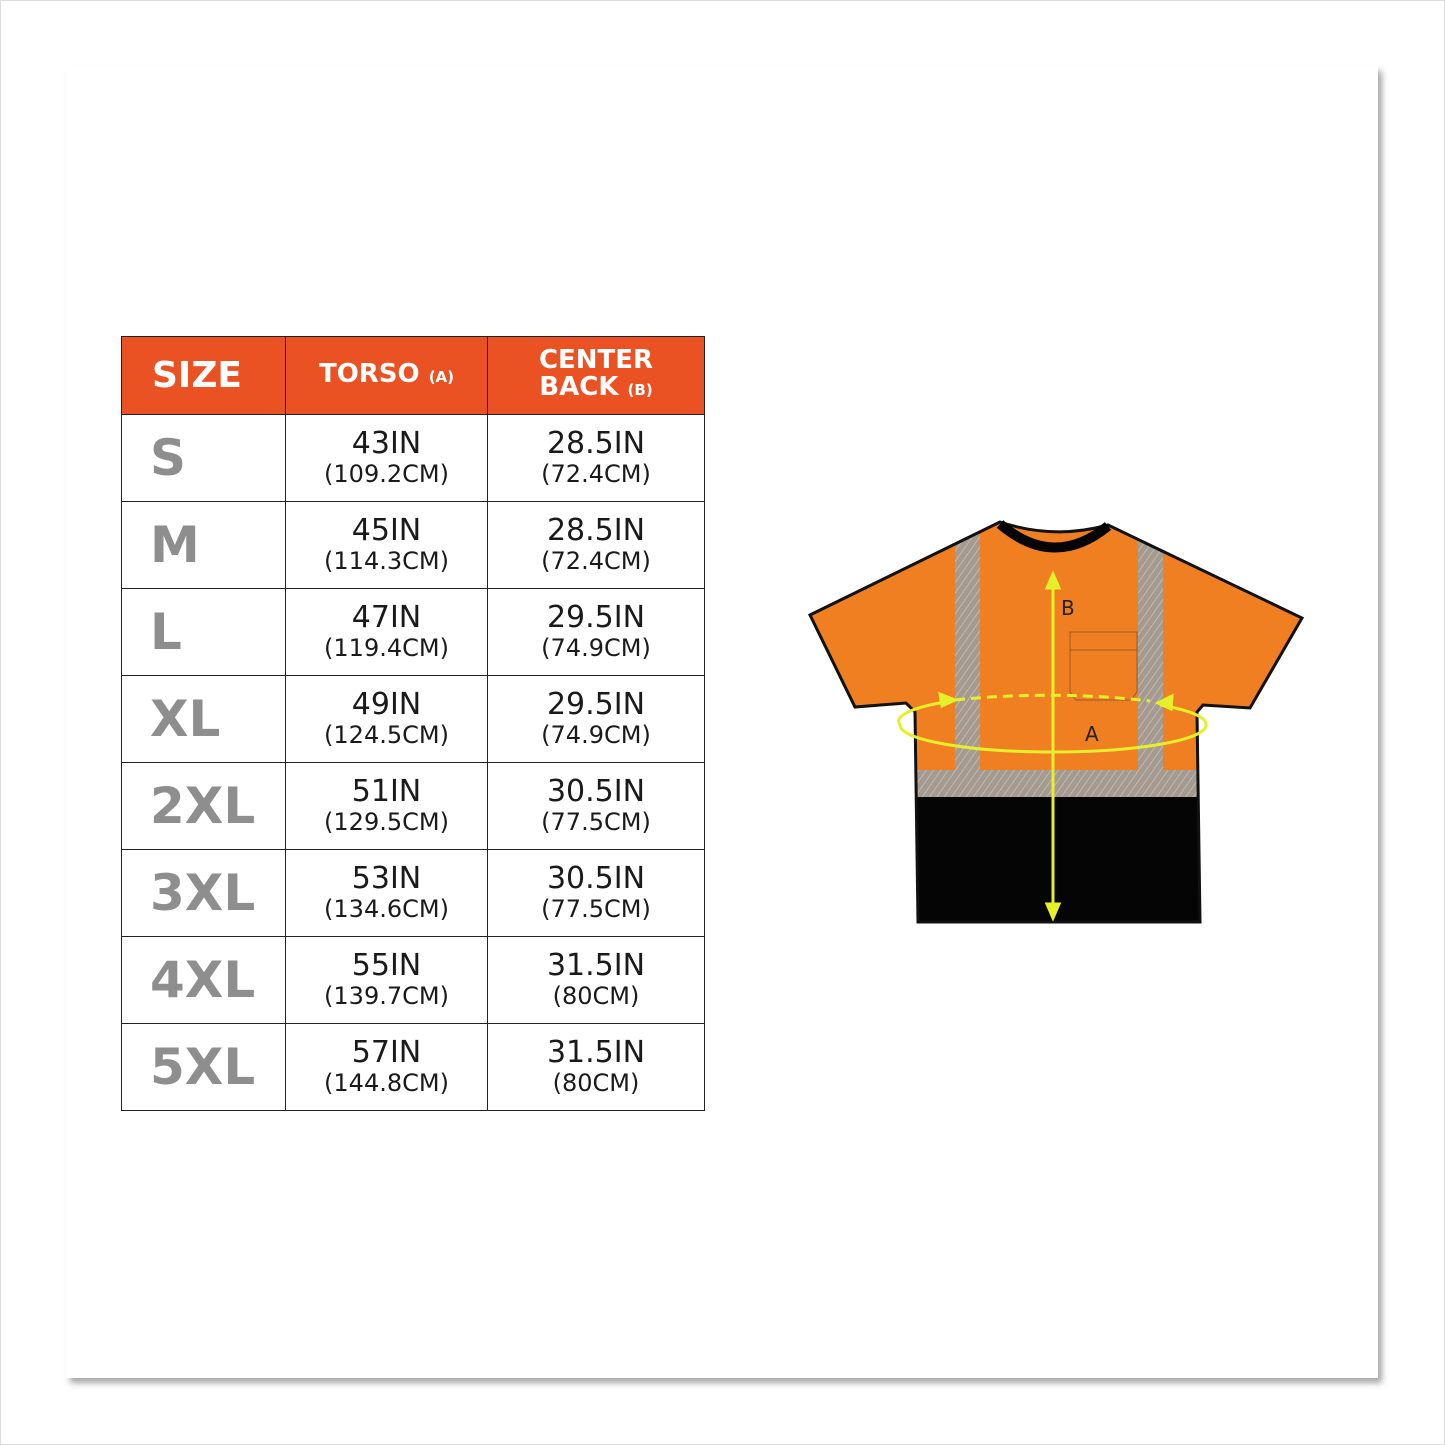 The height and width of the screenshot is (1445, 1445). What do you see at coordinates (386, 965) in the screenshot?
I see `torso-inches: 55IN` at bounding box center [386, 965].